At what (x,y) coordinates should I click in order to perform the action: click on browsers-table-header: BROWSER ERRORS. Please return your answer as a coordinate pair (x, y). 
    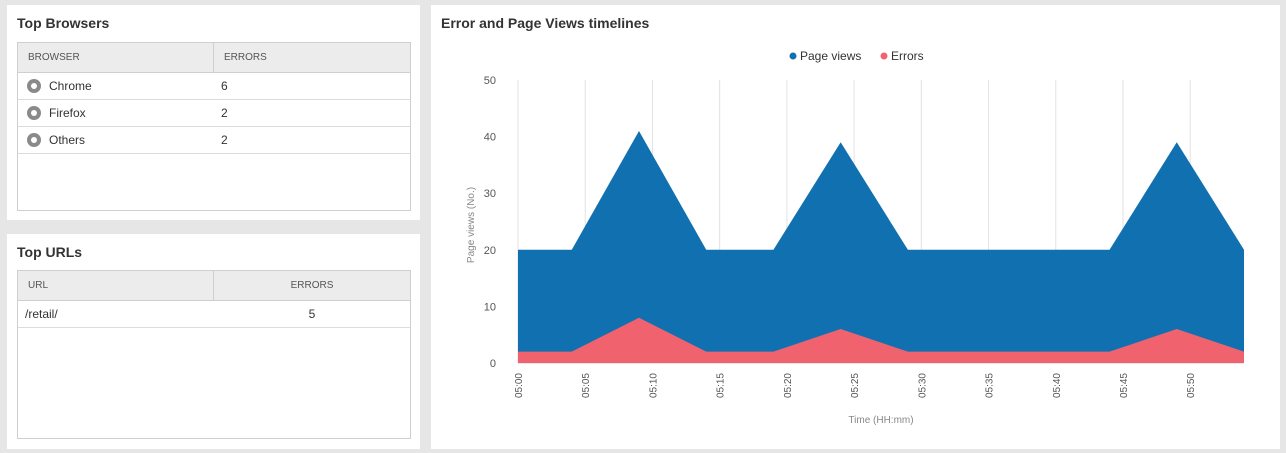
    Looking at the image, I should click on (214, 58).